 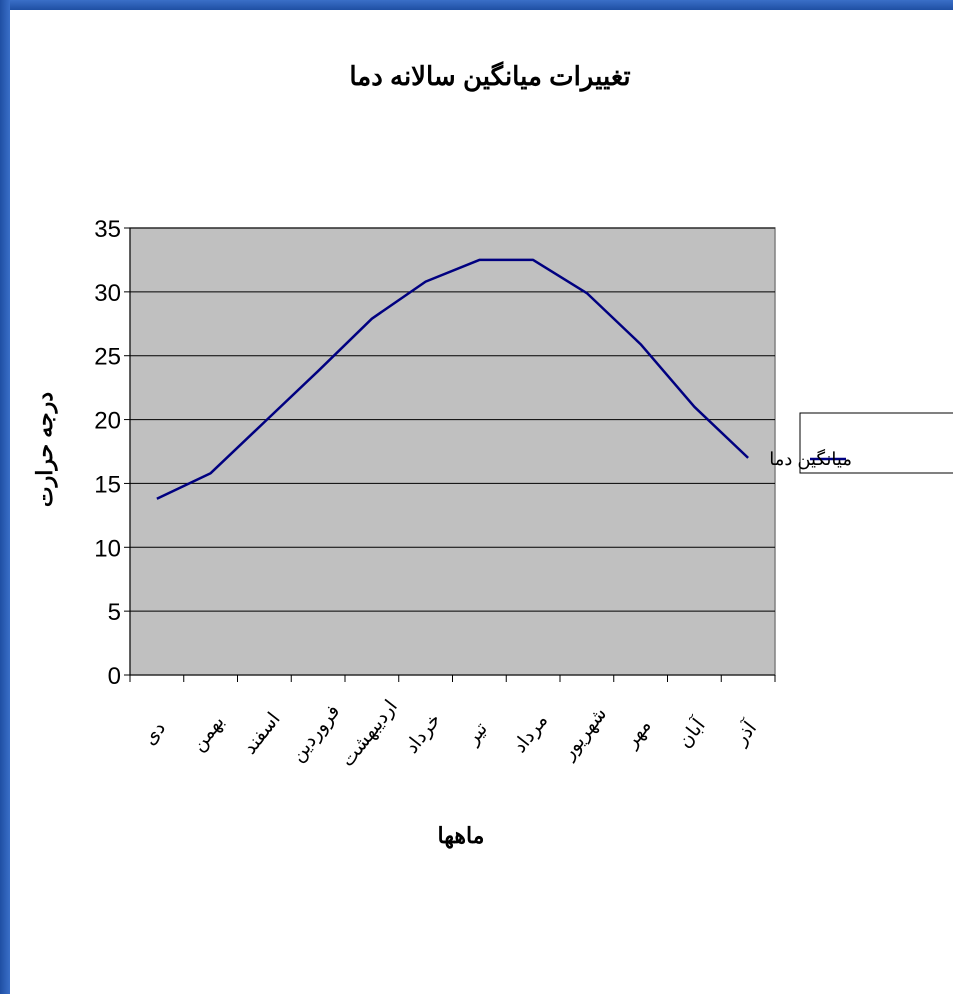 What do you see at coordinates (114, 612) in the screenshot?
I see `y-tick-label: 5` at bounding box center [114, 612].